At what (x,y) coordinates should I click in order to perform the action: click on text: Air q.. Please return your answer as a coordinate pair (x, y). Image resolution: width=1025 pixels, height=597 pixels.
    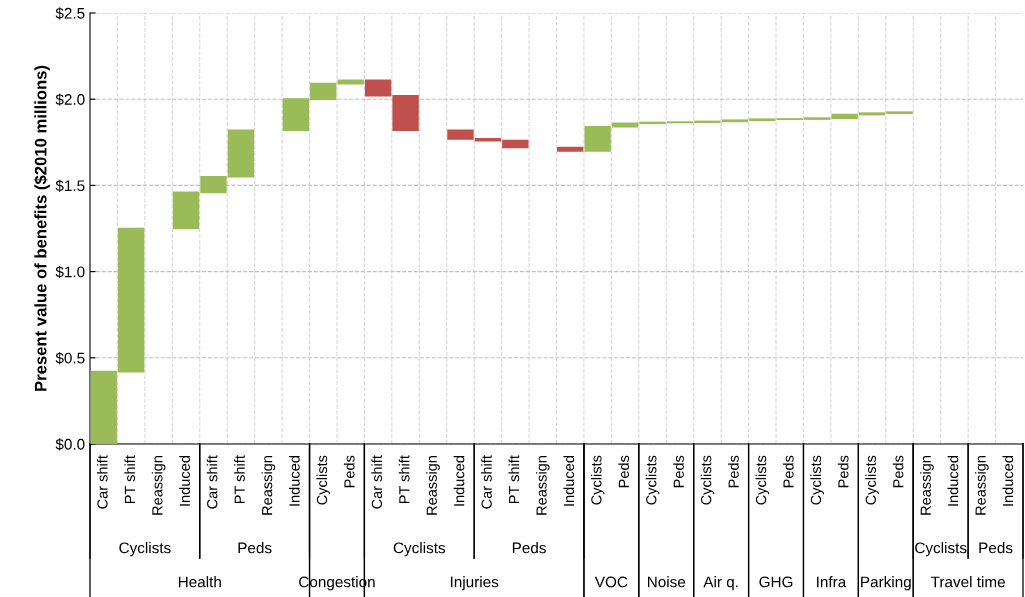
    Looking at the image, I should click on (720, 583).